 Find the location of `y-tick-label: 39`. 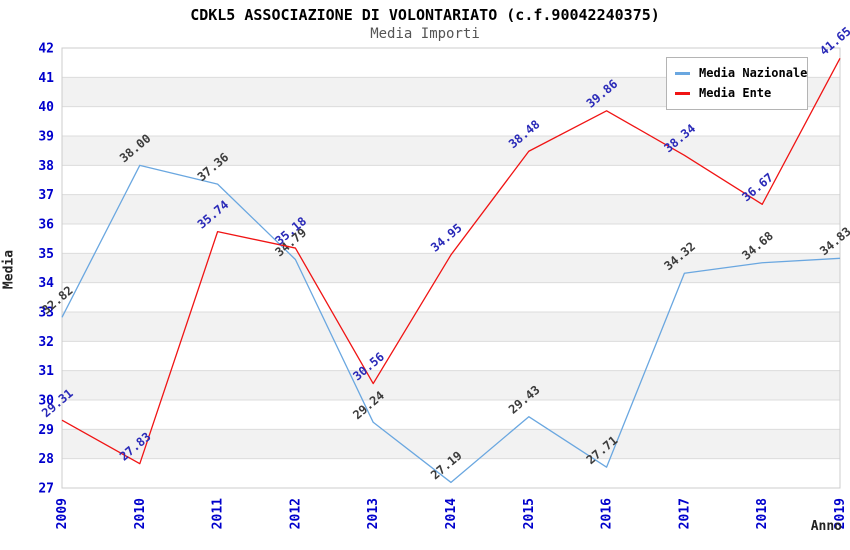

y-tick-label: 39 is located at coordinates (46, 137).